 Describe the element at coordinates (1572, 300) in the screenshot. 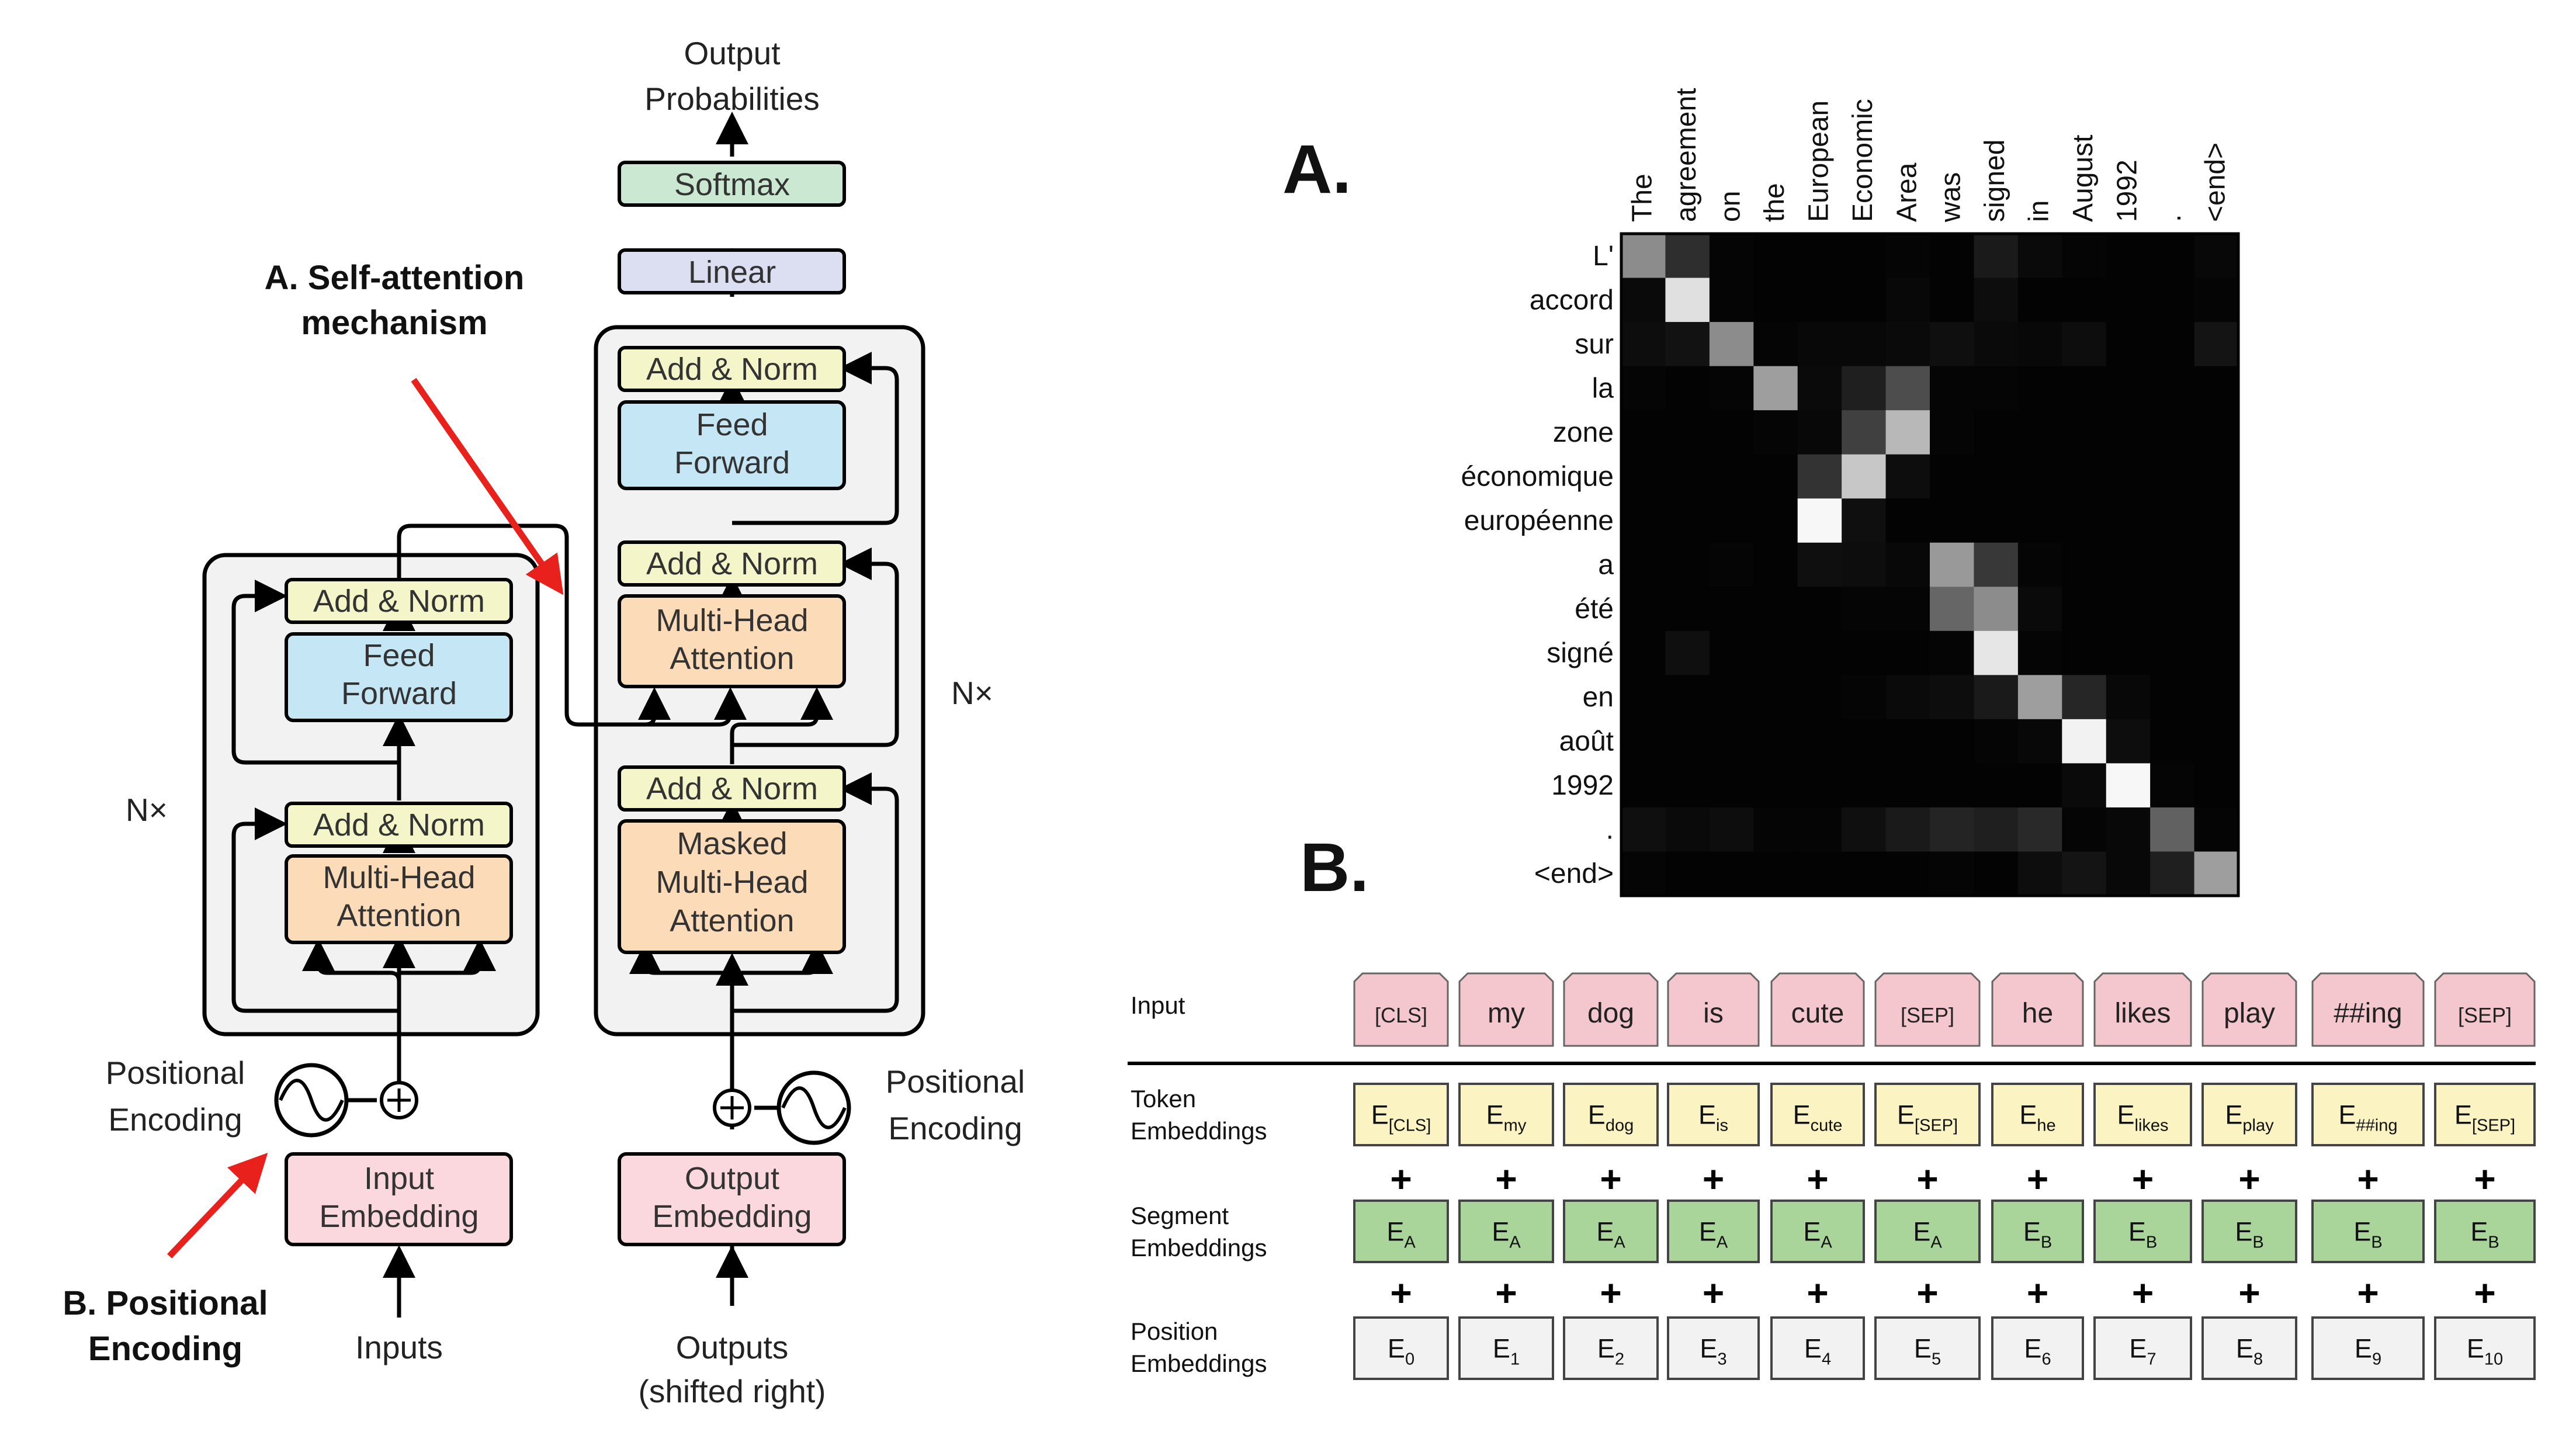

I see `attention-row-label: accord` at that location.